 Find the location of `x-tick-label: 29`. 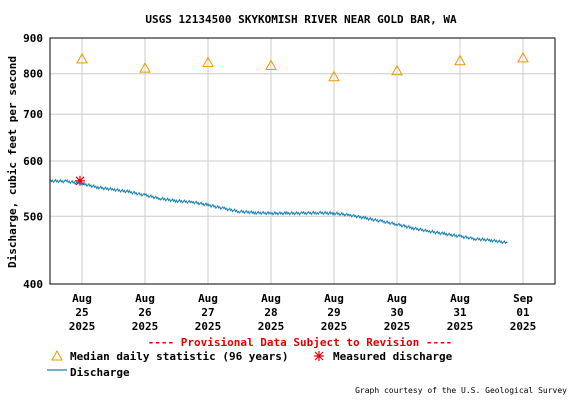

x-tick-label: 29 is located at coordinates (333, 312).